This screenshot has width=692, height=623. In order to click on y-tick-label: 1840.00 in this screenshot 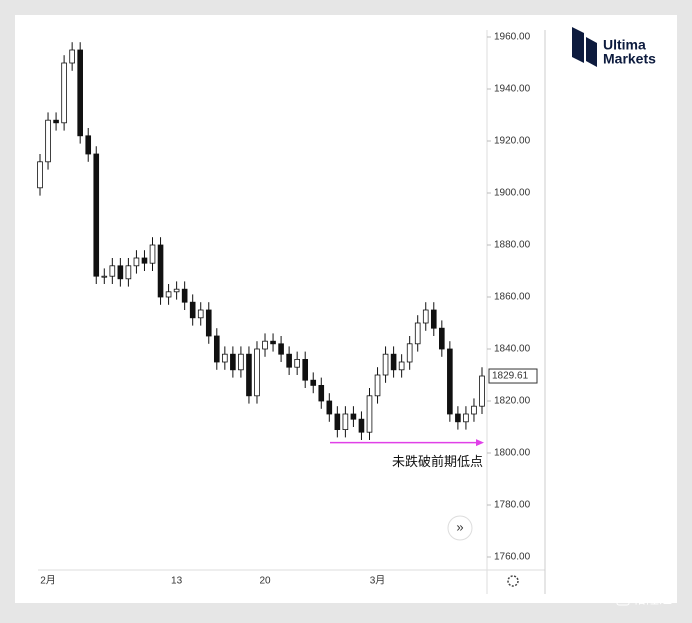, I will do `click(512, 349)`.